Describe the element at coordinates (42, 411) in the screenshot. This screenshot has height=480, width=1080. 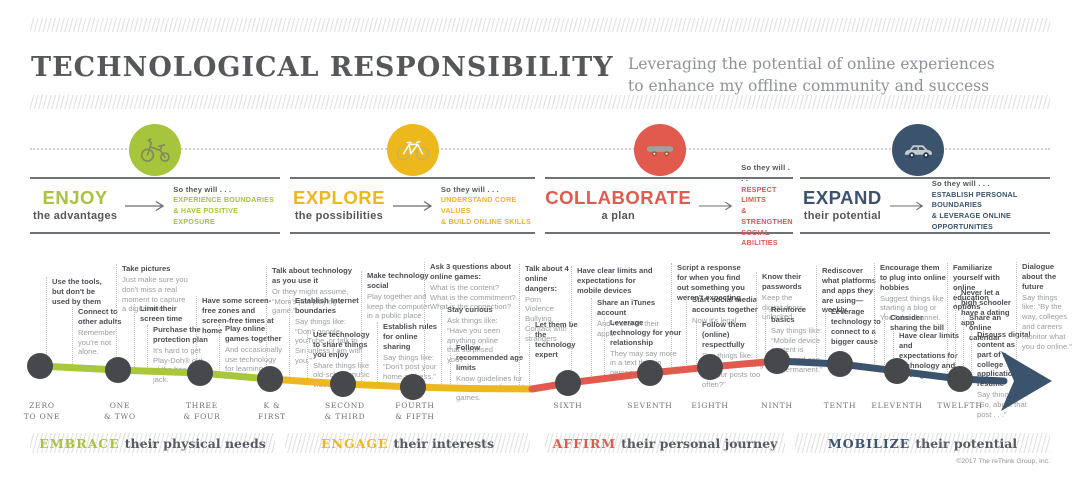
I see `milestone-label: ZERO TO ONE` at that location.